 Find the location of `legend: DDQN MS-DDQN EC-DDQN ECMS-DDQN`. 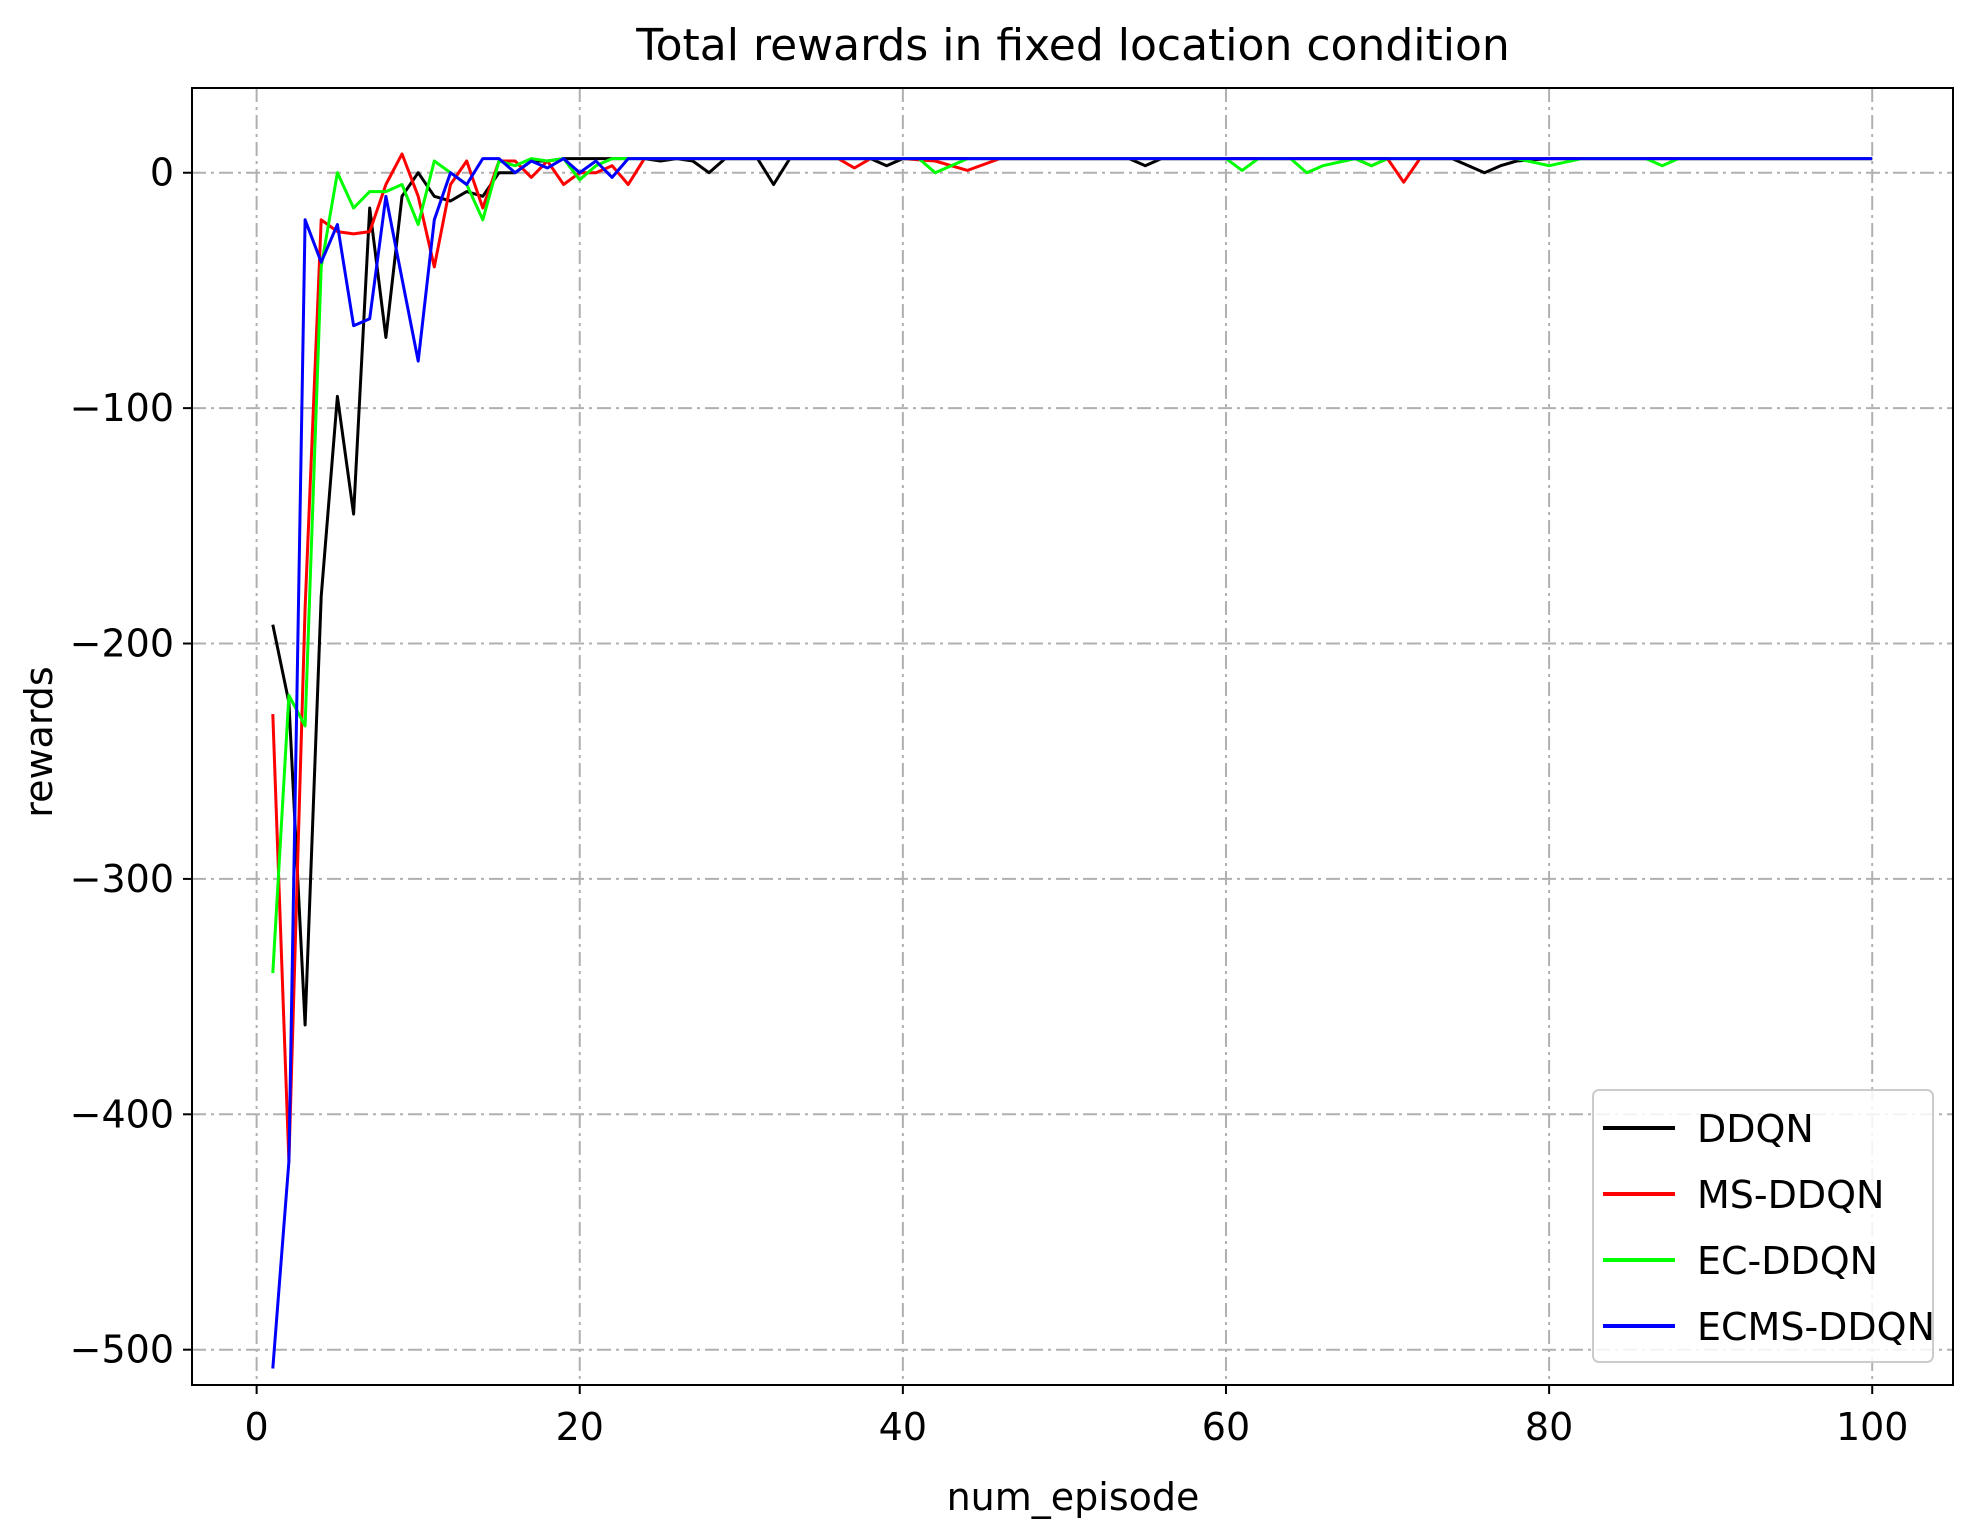

legend: DDQN MS-DDQN EC-DDQN ECMS-DDQN is located at coordinates (1763, 1226).